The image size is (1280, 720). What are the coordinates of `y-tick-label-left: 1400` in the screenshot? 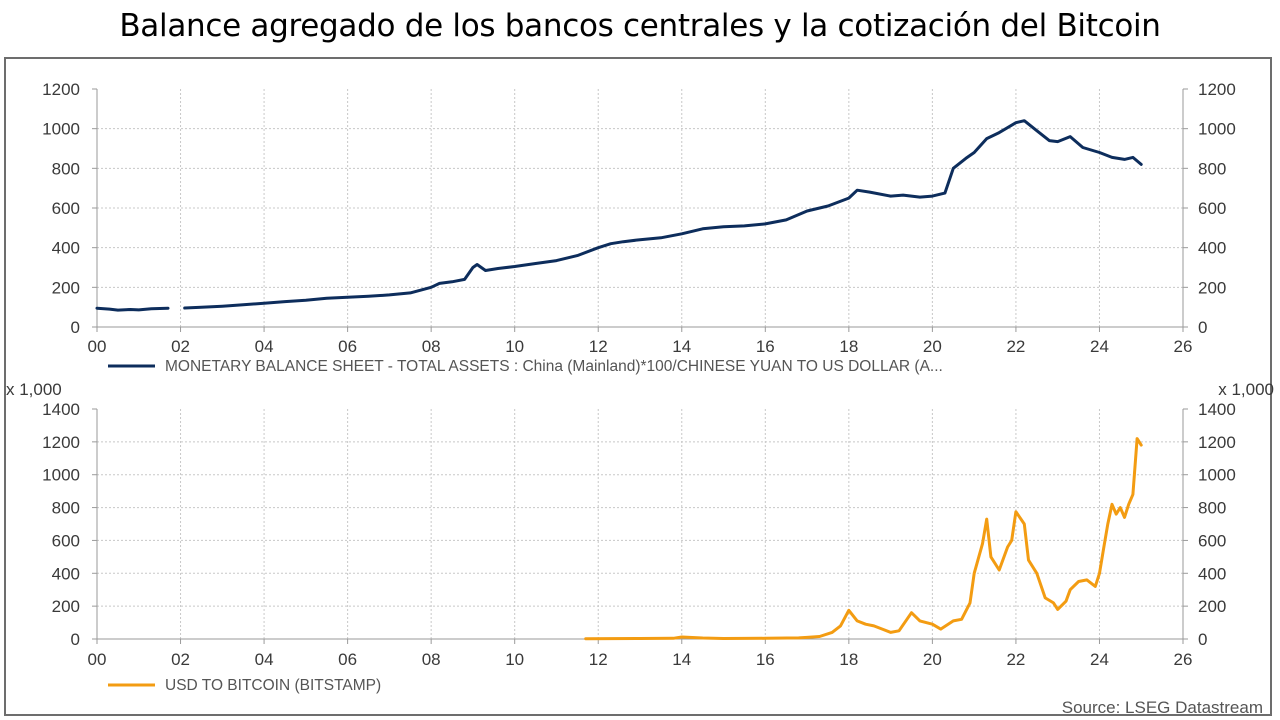 It's located at (61, 409).